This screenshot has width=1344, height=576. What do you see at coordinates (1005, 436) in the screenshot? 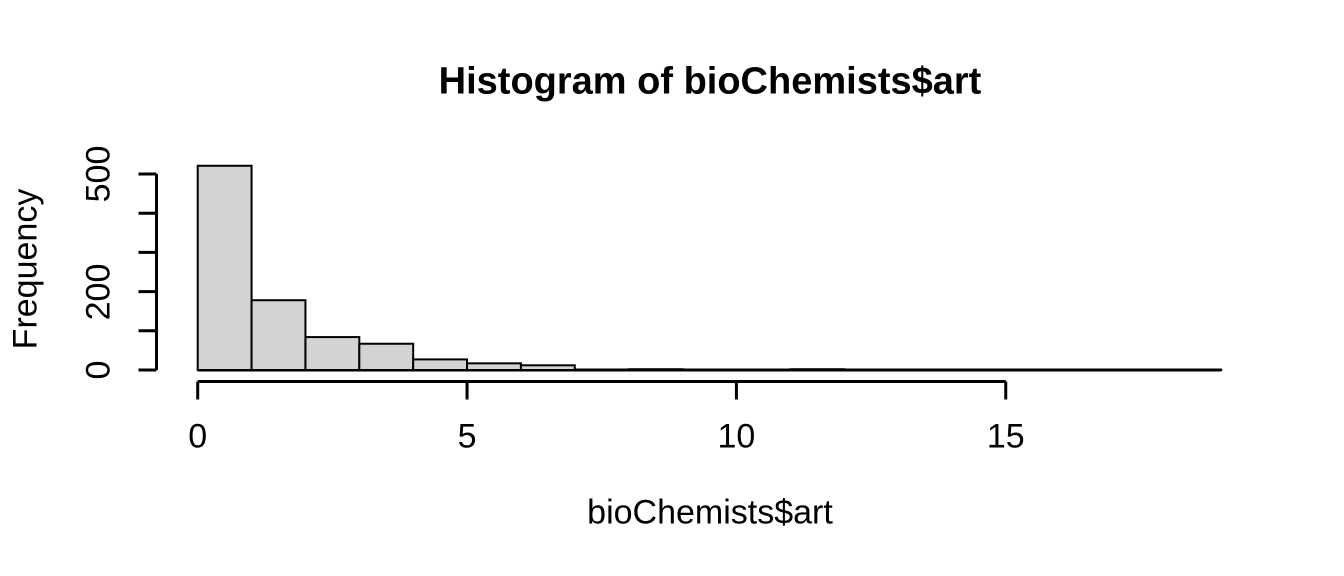
I see `x-tick-label: 15` at bounding box center [1005, 436].